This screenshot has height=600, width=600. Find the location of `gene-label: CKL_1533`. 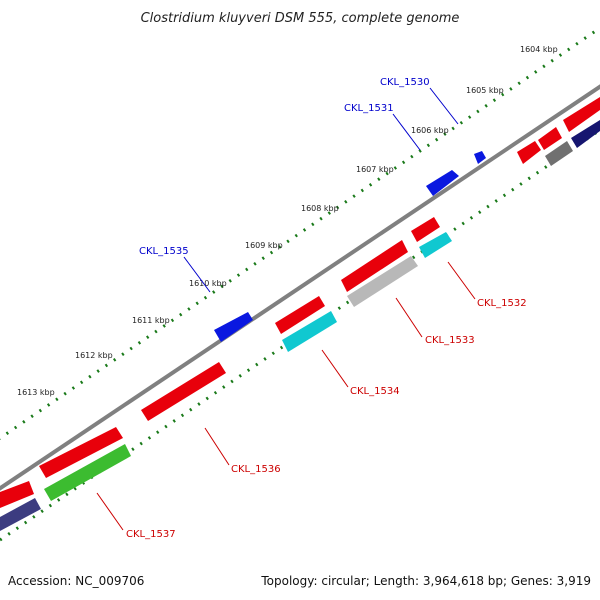

gene-label: CKL_1533 is located at coordinates (450, 340).